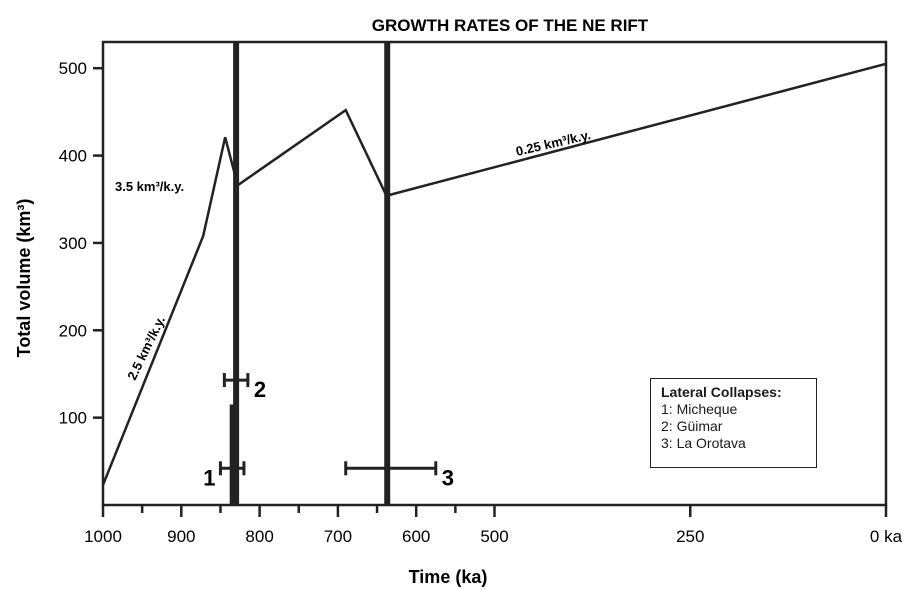 The height and width of the screenshot is (590, 914). What do you see at coordinates (259, 536) in the screenshot?
I see `x-tick-label: 800` at bounding box center [259, 536].